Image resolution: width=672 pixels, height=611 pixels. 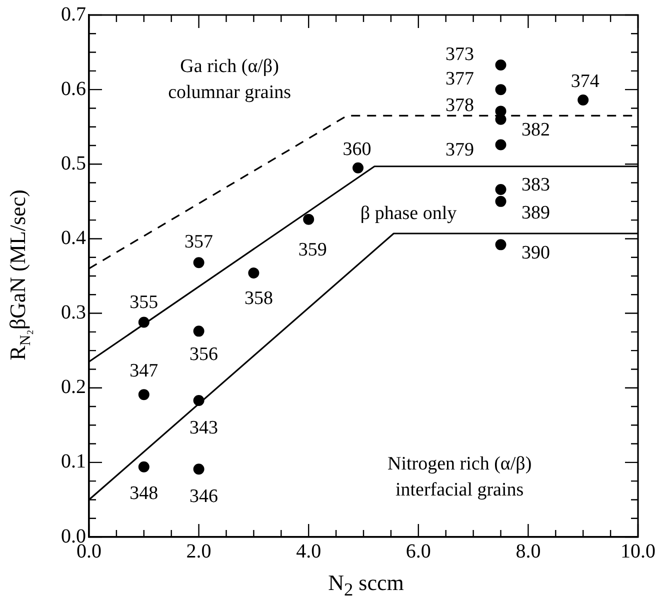 What do you see at coordinates (536, 213) in the screenshot?
I see `annotation: 389` at bounding box center [536, 213].